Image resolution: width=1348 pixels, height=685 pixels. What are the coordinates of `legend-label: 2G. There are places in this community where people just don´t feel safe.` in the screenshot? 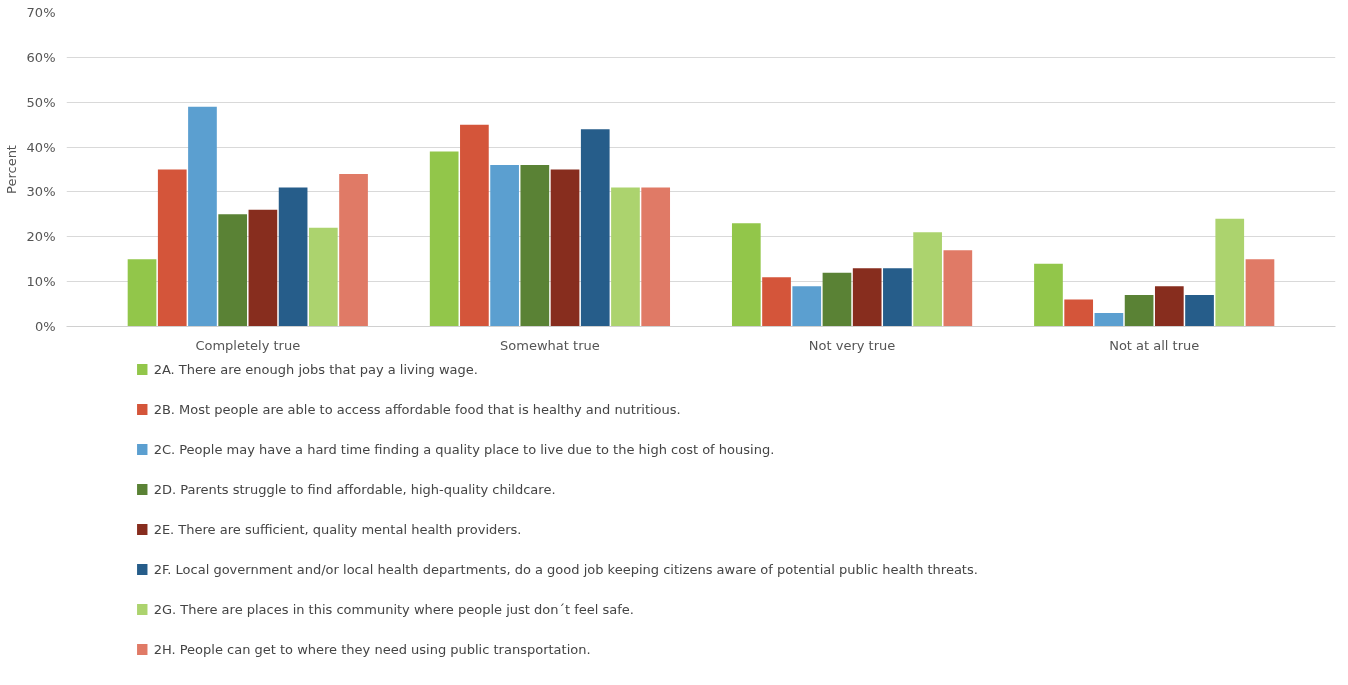 It's located at (393, 609).